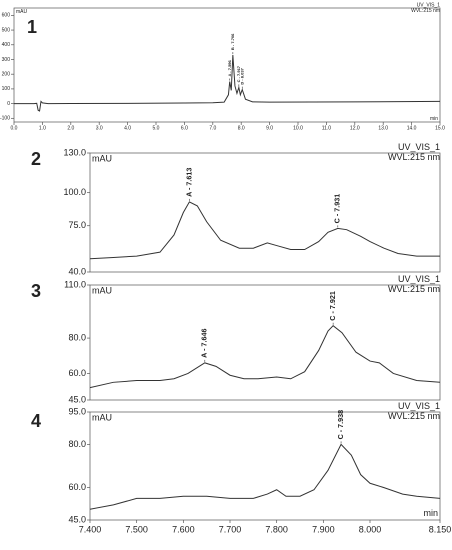 Image resolution: width=452 pixels, height=550 pixels. What do you see at coordinates (90, 529) in the screenshot?
I see `x-tick-label: 7.400` at bounding box center [90, 529].